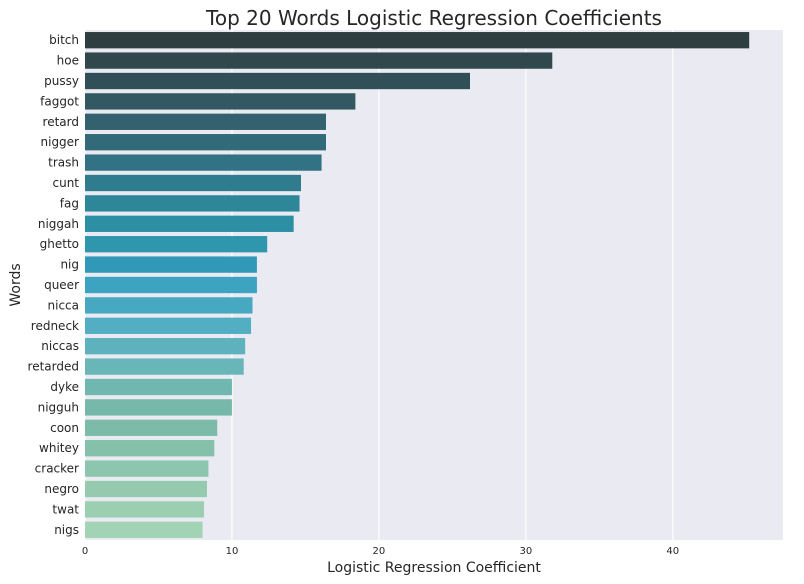 Image resolution: width=804 pixels, height=584 pixels. Describe the element at coordinates (168, 325) in the screenshot. I see `bar-redneck` at that location.